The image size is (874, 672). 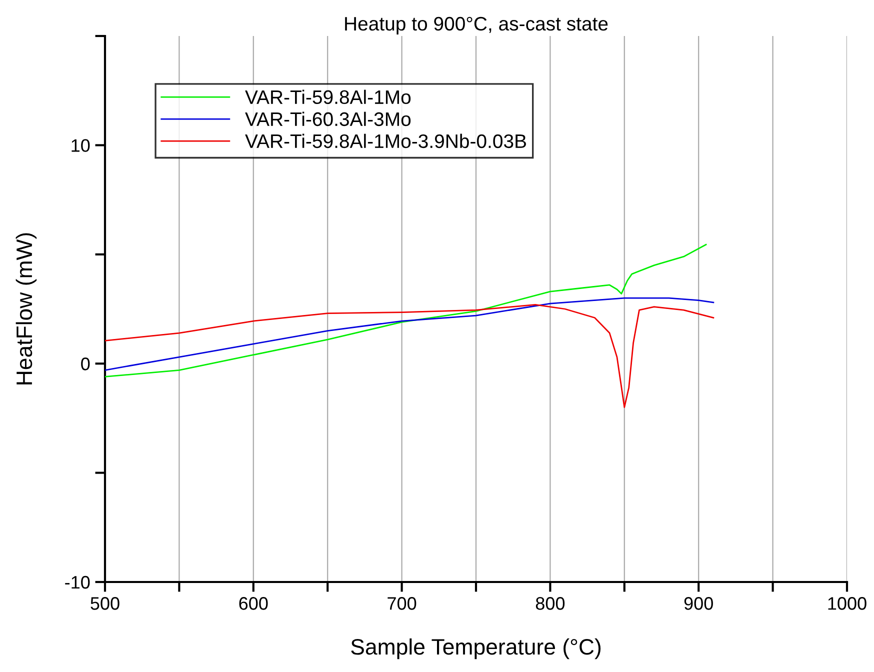 I want to click on legend-label: VAR-Ti-59.8Al-1Mo, so click(x=328, y=97).